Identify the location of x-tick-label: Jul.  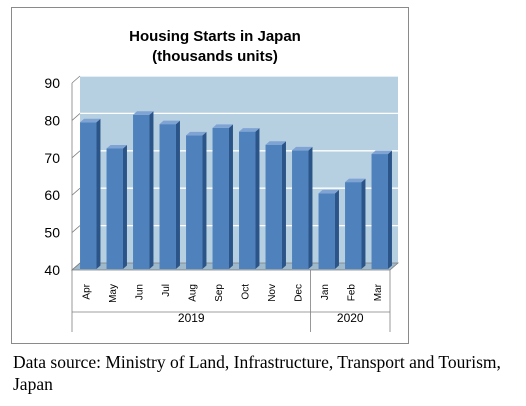
(166, 290).